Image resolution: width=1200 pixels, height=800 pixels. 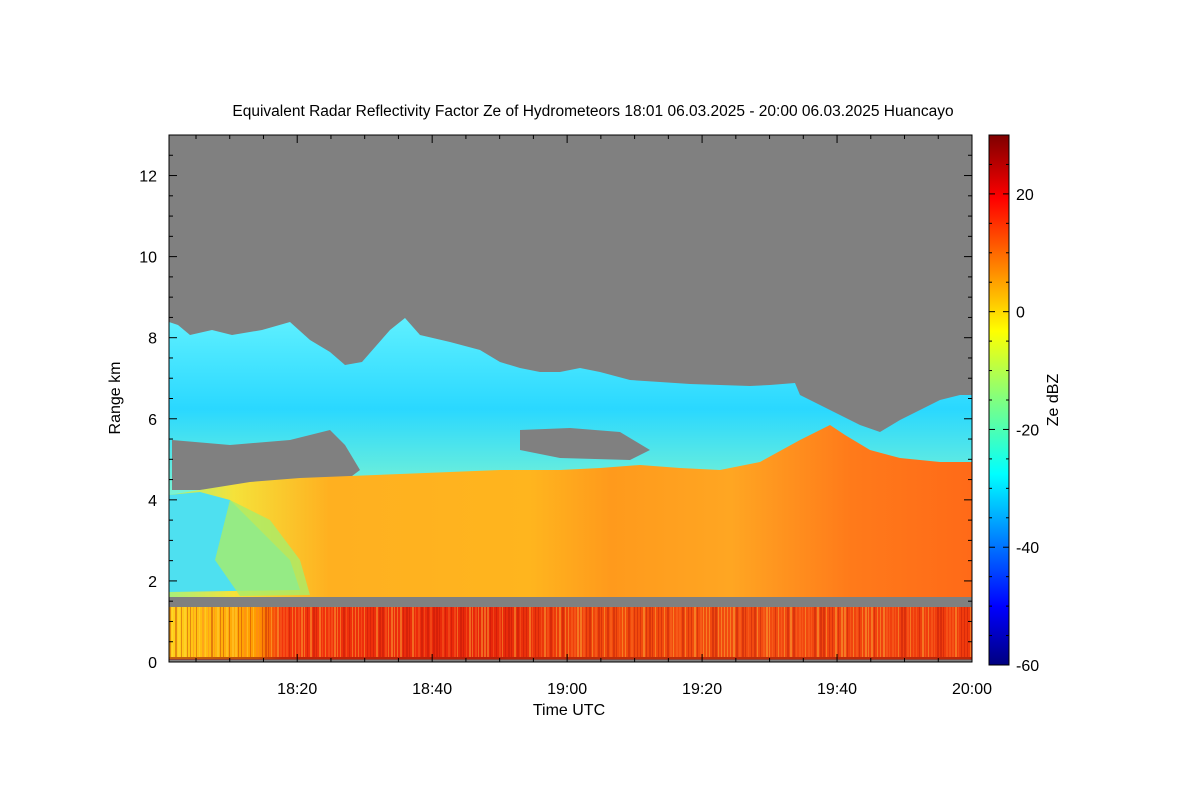 I want to click on x-tick-label: 19:20, so click(x=702, y=689).